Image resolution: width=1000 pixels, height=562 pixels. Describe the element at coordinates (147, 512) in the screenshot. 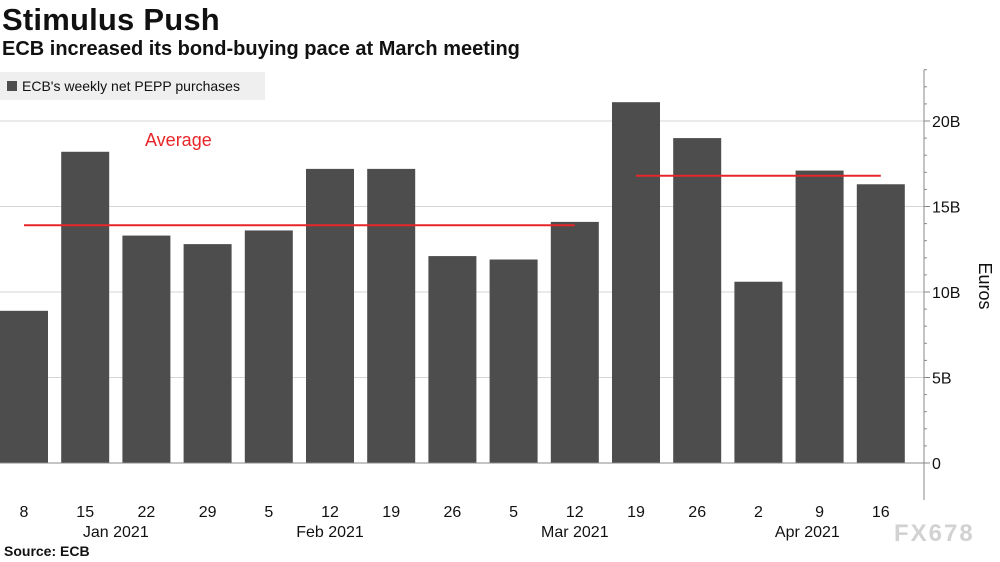

I see `x-tick-label: 22` at that location.